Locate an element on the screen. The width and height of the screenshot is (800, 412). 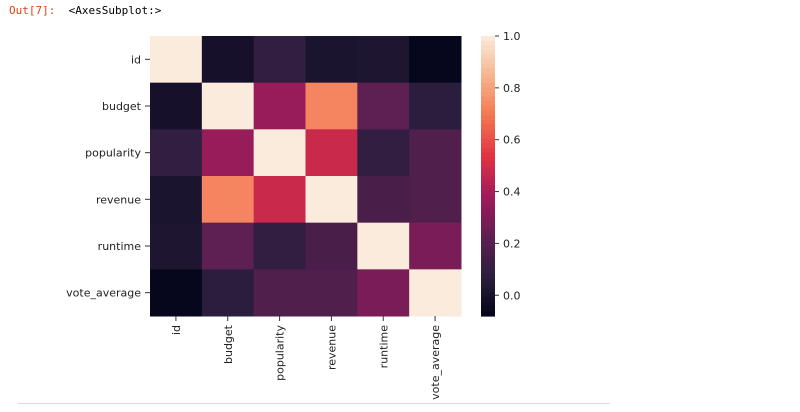
colorbar-tick-label: 0.4 is located at coordinates (512, 192).